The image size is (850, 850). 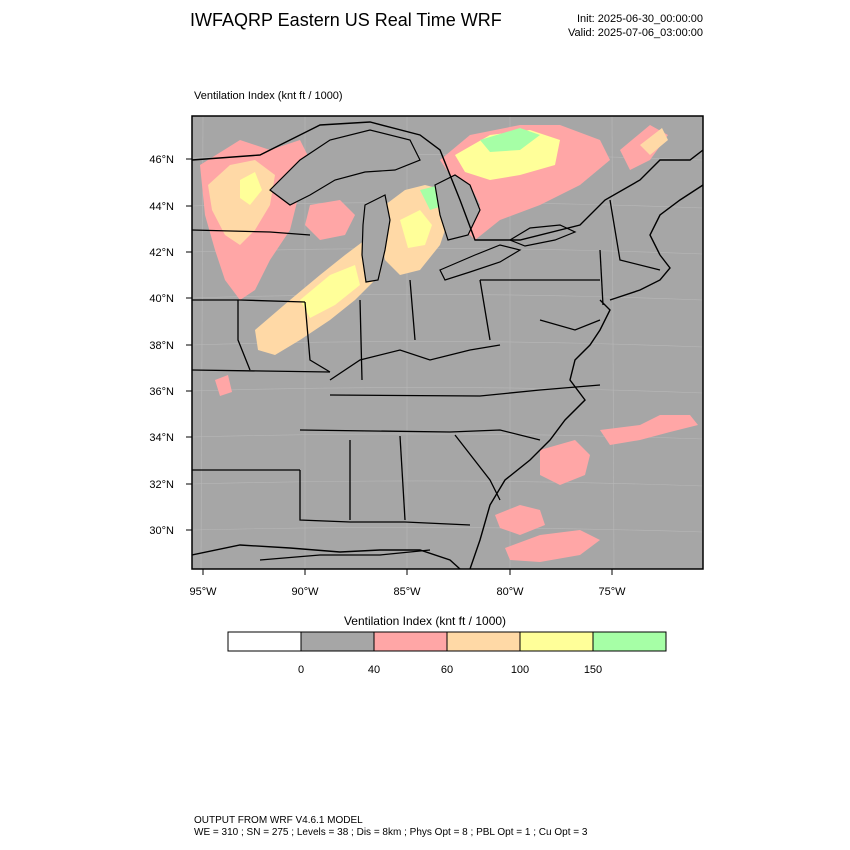 I want to click on country-border, so click(x=447, y=181).